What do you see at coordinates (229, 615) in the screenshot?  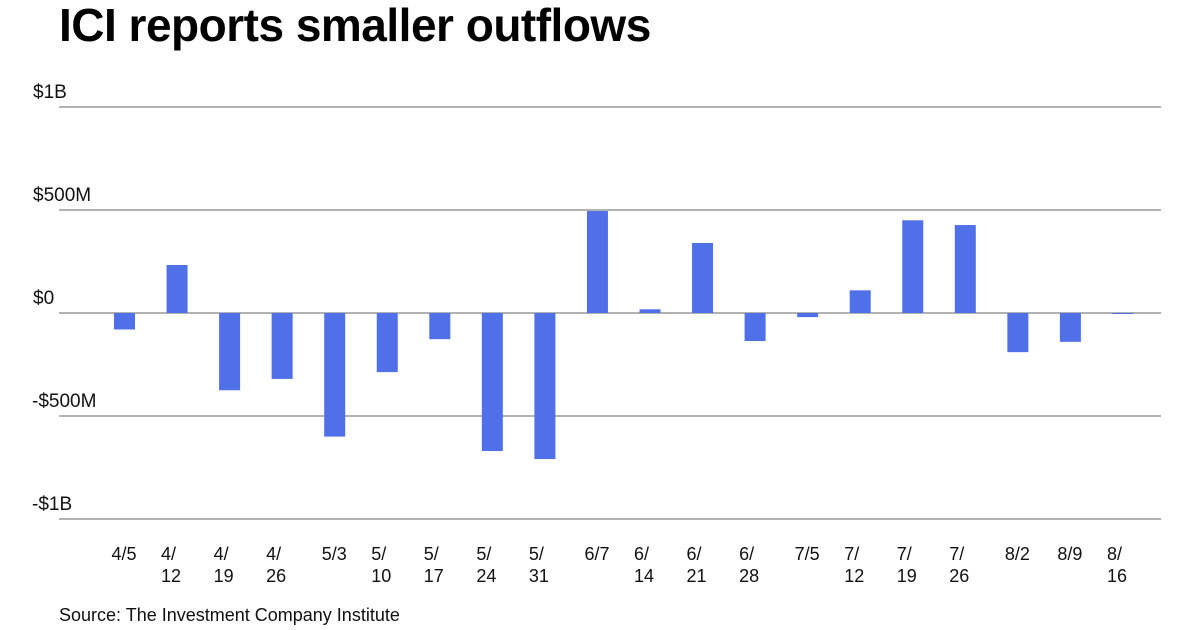 I see `source-note: Source: The Investment Company Institute` at bounding box center [229, 615].